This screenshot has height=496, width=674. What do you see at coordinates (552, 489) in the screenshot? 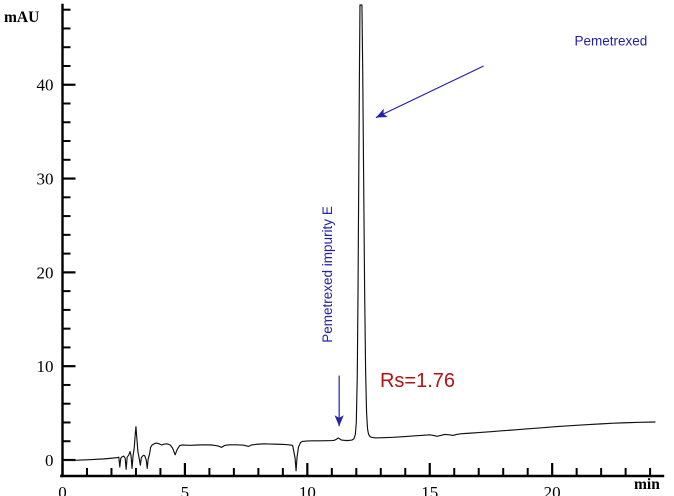
I see `x-tick-label: 20` at bounding box center [552, 489].